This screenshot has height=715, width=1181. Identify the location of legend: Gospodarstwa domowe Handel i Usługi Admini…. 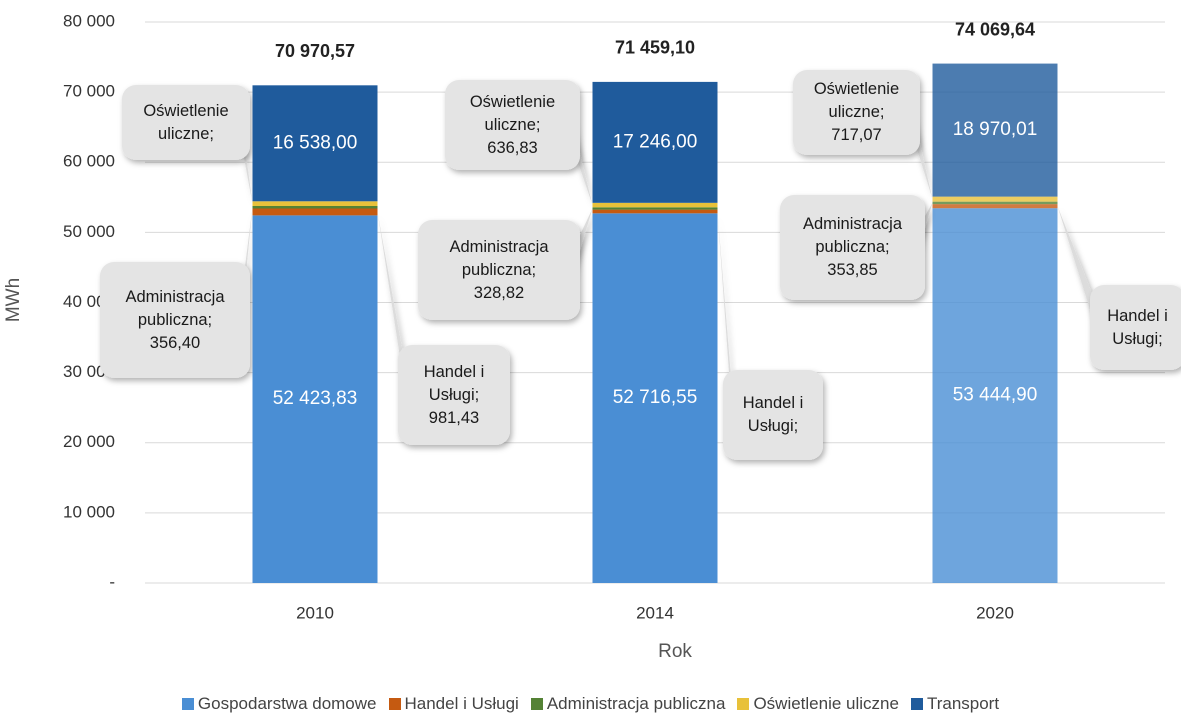
(590, 704).